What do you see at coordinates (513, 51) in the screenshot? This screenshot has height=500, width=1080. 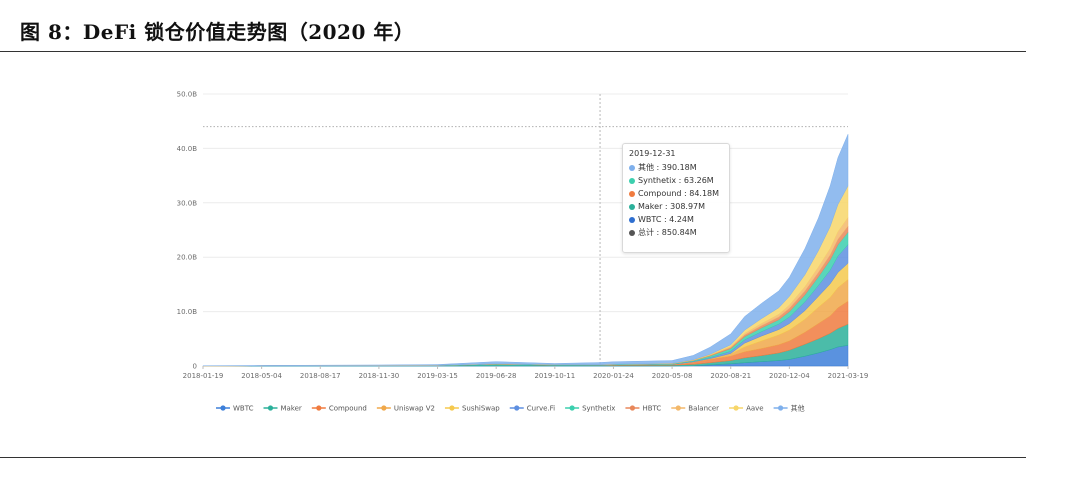 I see `top-rule` at bounding box center [513, 51].